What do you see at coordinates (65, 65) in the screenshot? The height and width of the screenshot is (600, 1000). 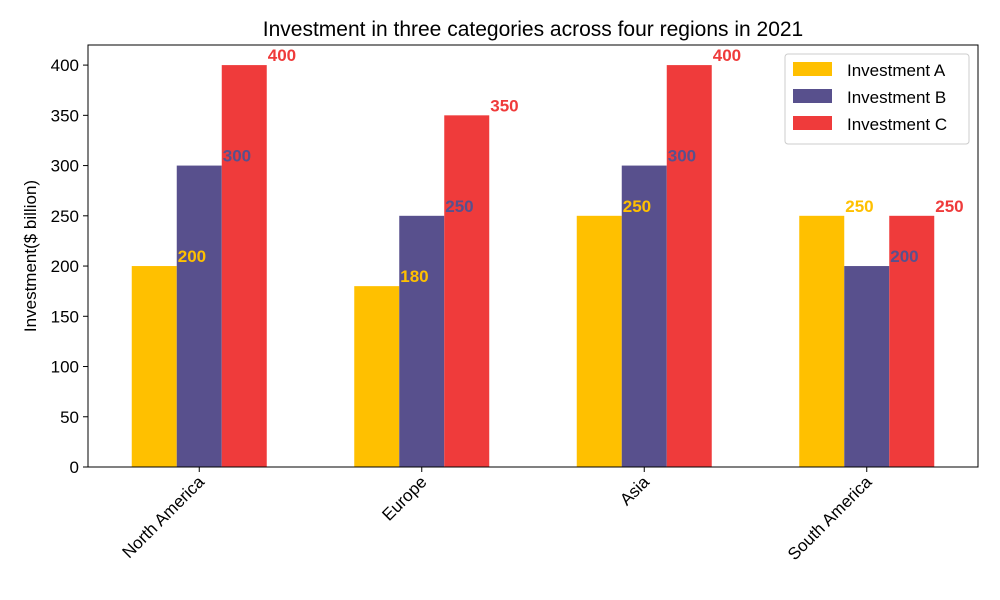 I see `y-tick-label: 400` at bounding box center [65, 65].